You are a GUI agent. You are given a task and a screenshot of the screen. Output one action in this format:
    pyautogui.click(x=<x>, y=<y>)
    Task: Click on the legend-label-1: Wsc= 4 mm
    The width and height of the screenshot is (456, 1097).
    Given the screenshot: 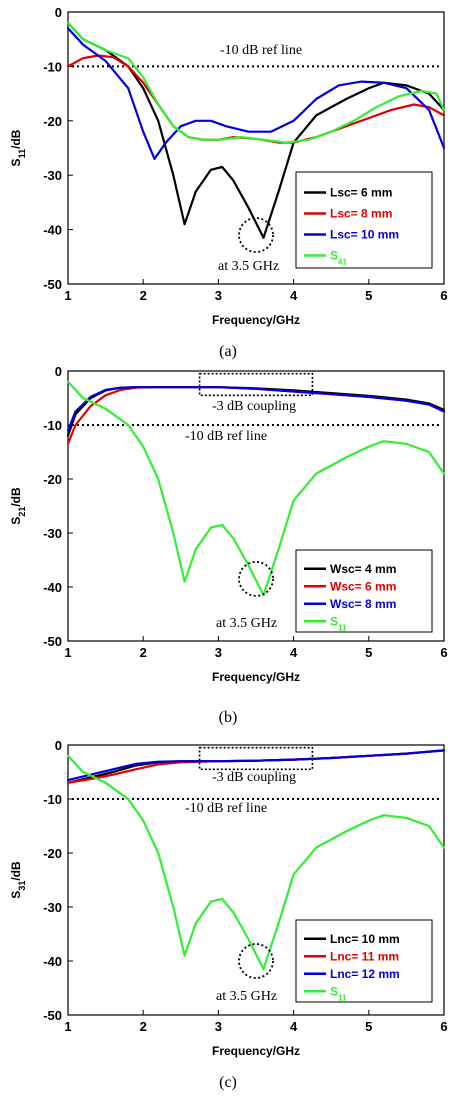 What is the action you would take?
    pyautogui.click(x=363, y=569)
    